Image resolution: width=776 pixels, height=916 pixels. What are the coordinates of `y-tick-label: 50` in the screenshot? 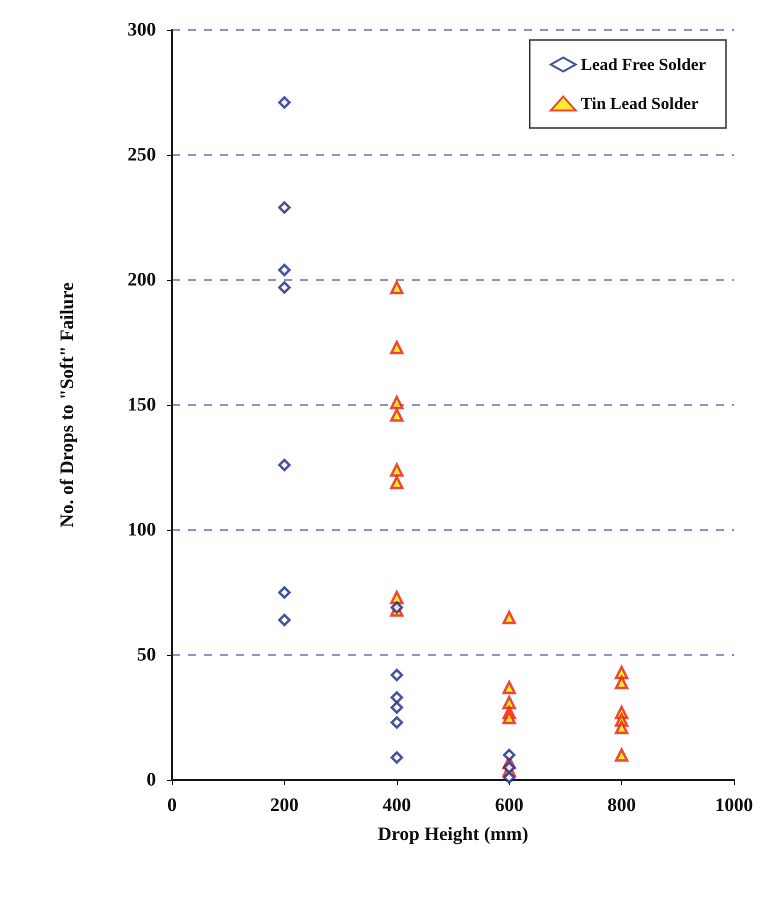 It's located at (146, 655).